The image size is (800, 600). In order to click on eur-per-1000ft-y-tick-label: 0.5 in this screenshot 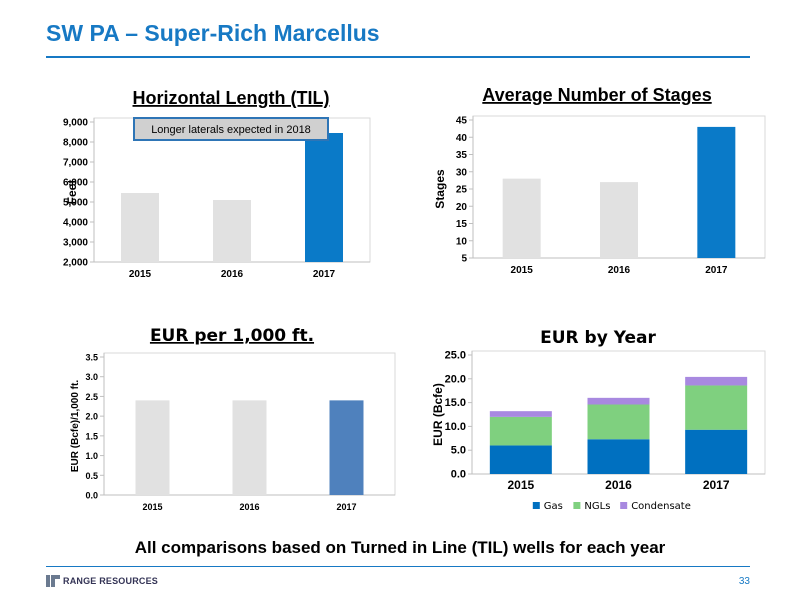, I will do `click(91, 476)`.